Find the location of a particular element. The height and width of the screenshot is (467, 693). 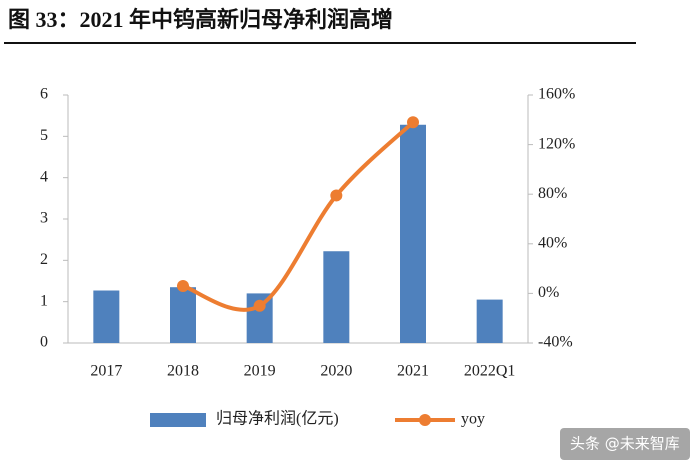

y-tick-label: 6 is located at coordinates (44, 94).